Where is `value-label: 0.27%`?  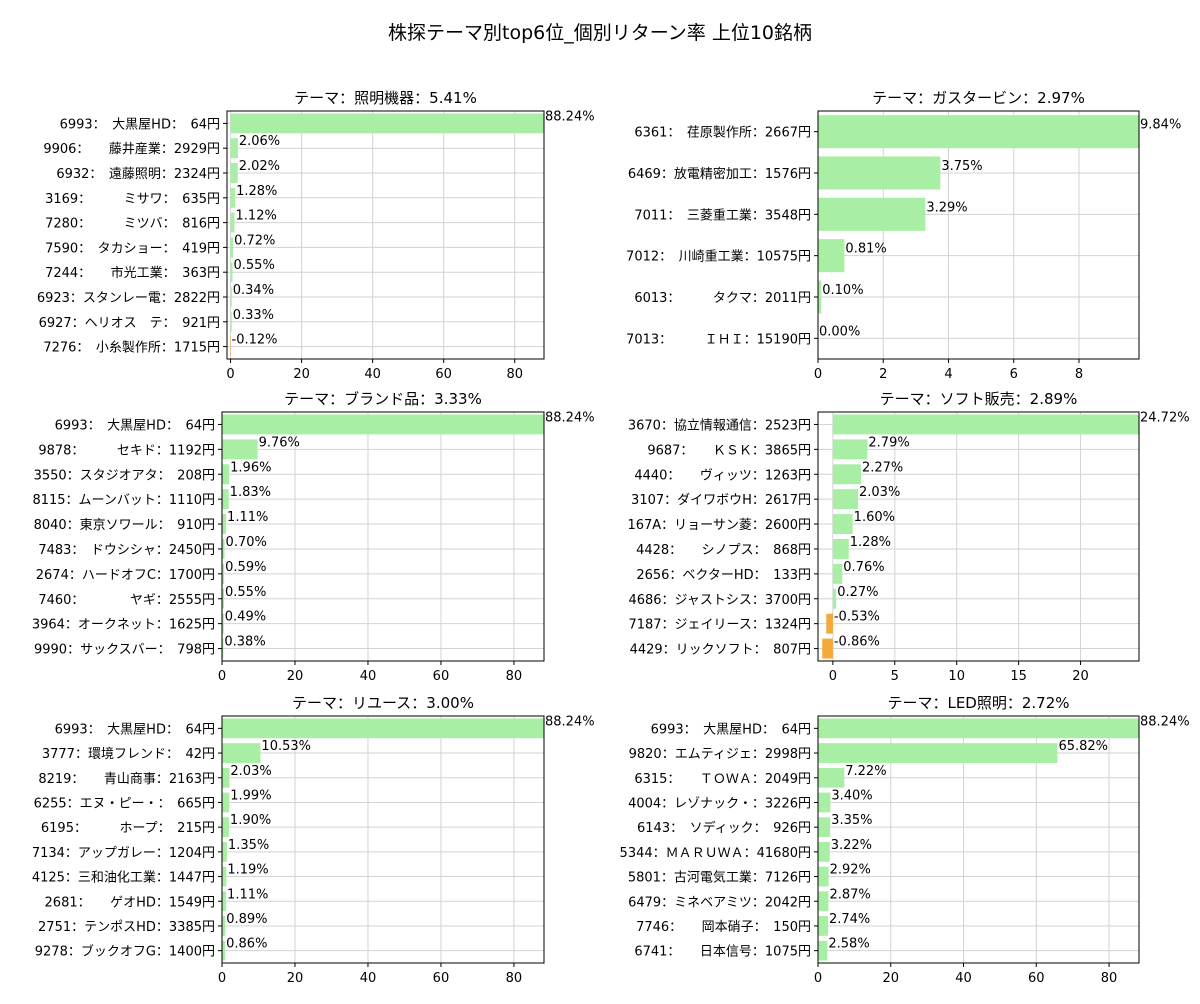
value-label: 0.27% is located at coordinates (857, 592).